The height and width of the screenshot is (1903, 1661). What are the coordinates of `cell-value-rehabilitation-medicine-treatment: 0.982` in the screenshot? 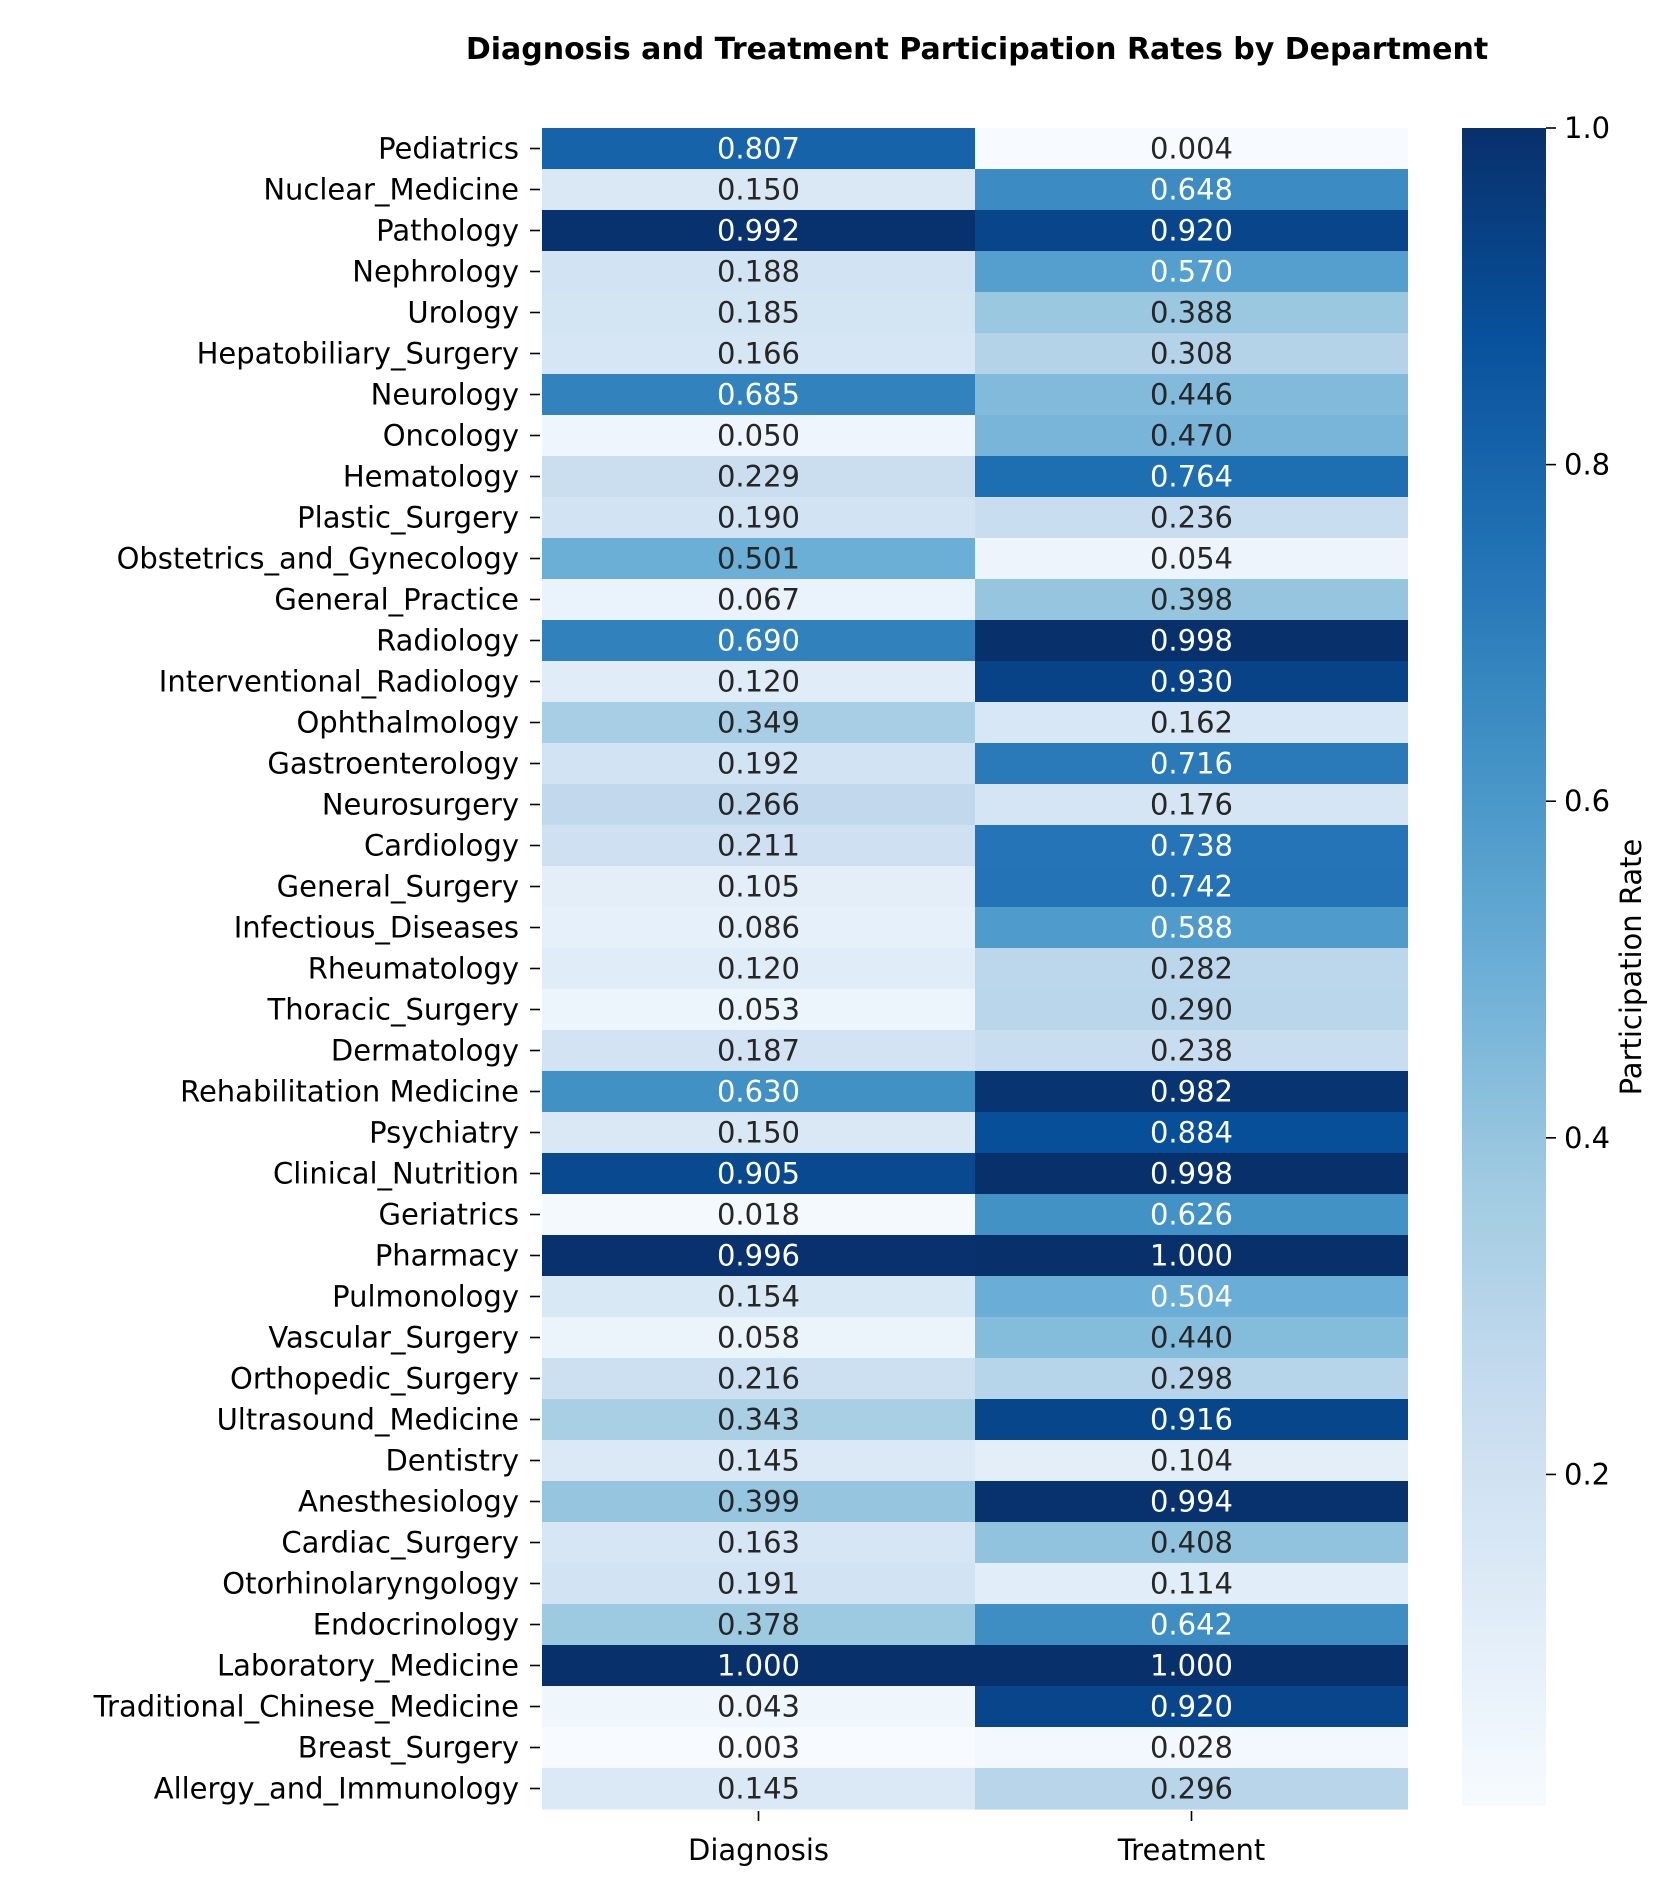 It's located at (1191, 1092).